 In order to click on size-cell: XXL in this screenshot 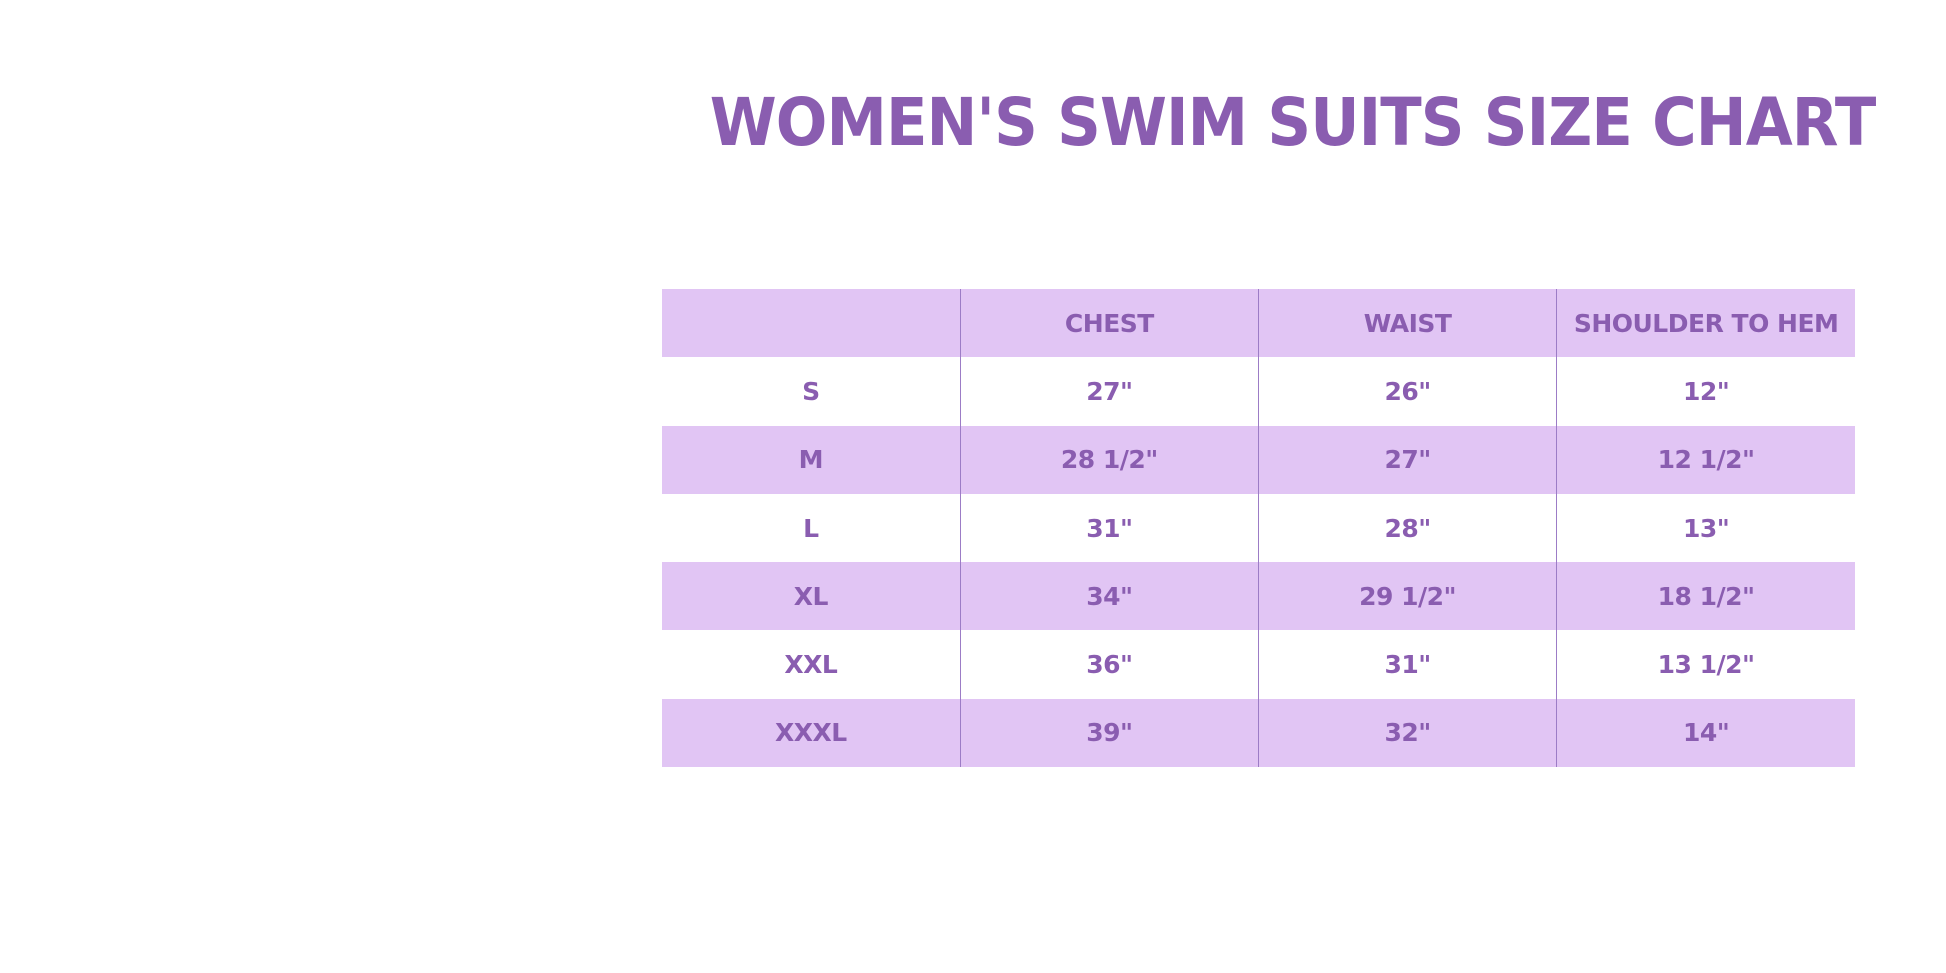, I will do `click(811, 665)`.